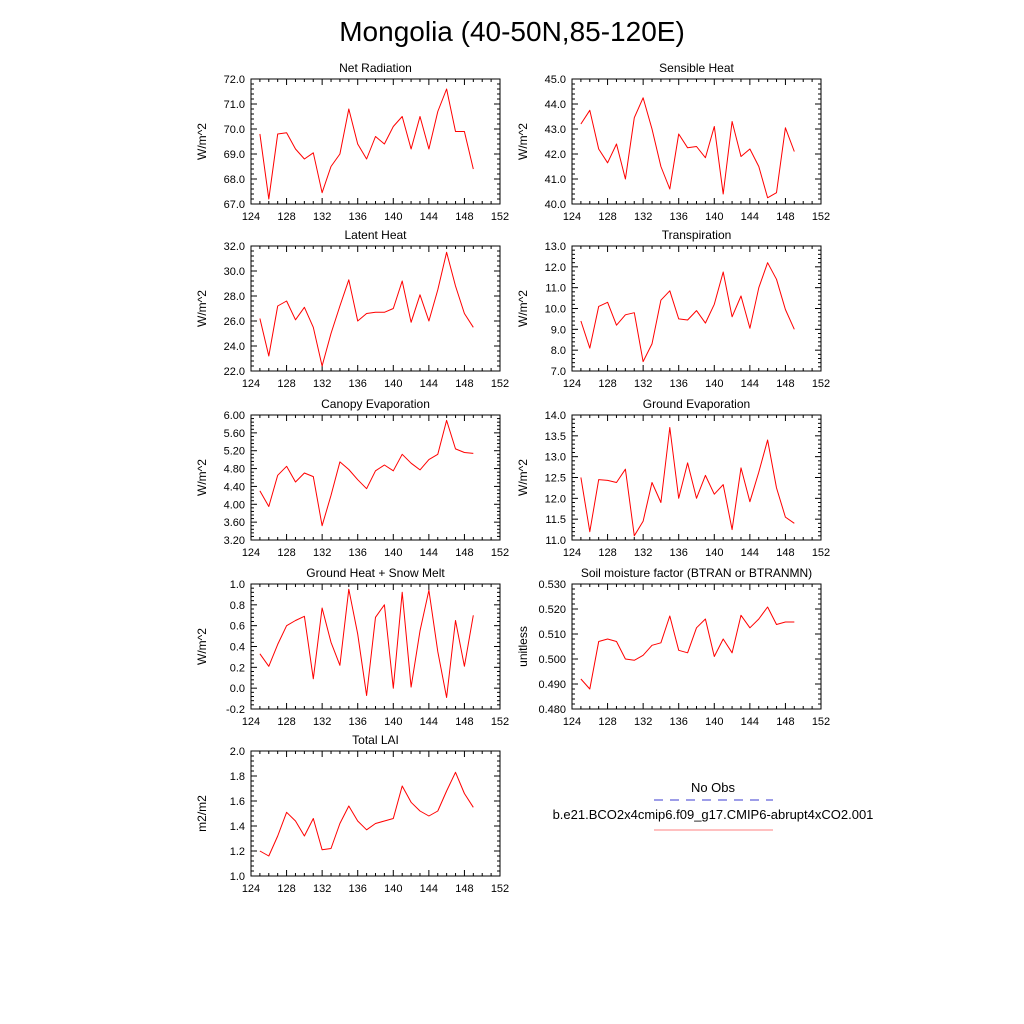 Image resolution: width=1024 pixels, height=1024 pixels. I want to click on y-tick-label: 13.5, so click(555, 437).